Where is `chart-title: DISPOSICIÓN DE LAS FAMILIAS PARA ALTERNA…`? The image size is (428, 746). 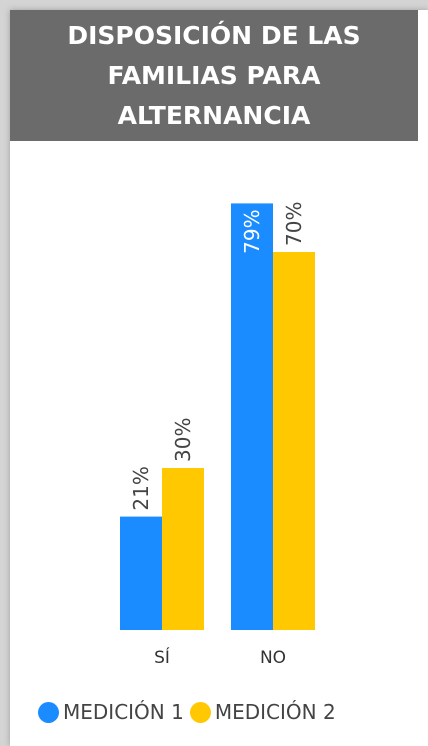
chart-title: DISPOSICIÓN DE LAS FAMILIAS PARA ALTERNA… is located at coordinates (214, 75).